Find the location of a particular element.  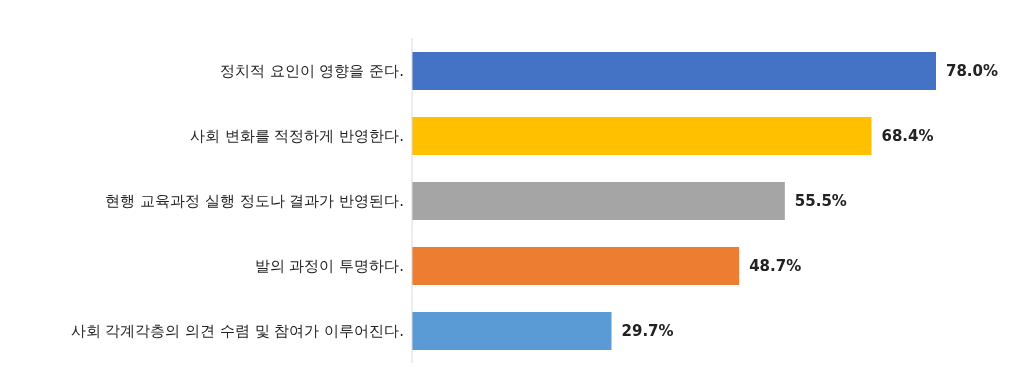

y-tick-label: 발의 과정이 투명하다. is located at coordinates (329, 265).